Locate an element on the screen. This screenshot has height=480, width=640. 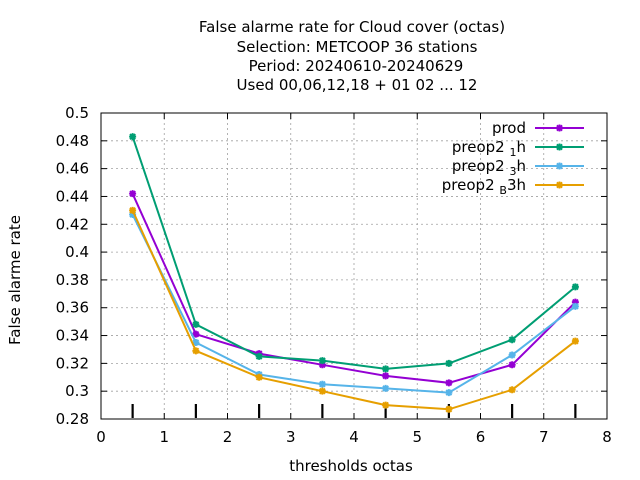
legend-entry-2: preop2 3h is located at coordinates (518, 167).